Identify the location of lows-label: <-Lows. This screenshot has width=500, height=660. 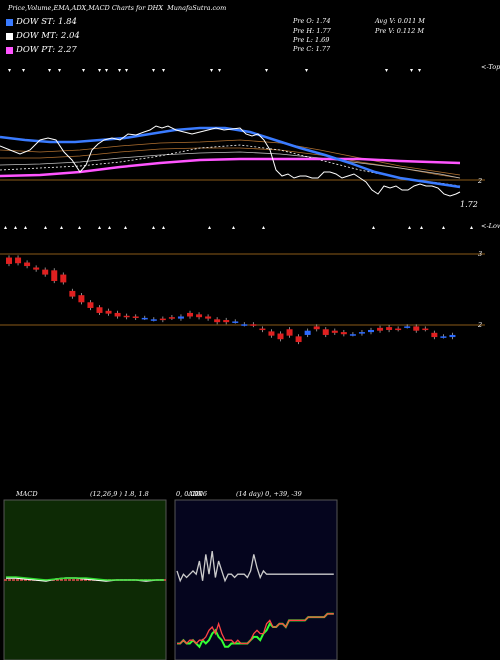
(490, 226).